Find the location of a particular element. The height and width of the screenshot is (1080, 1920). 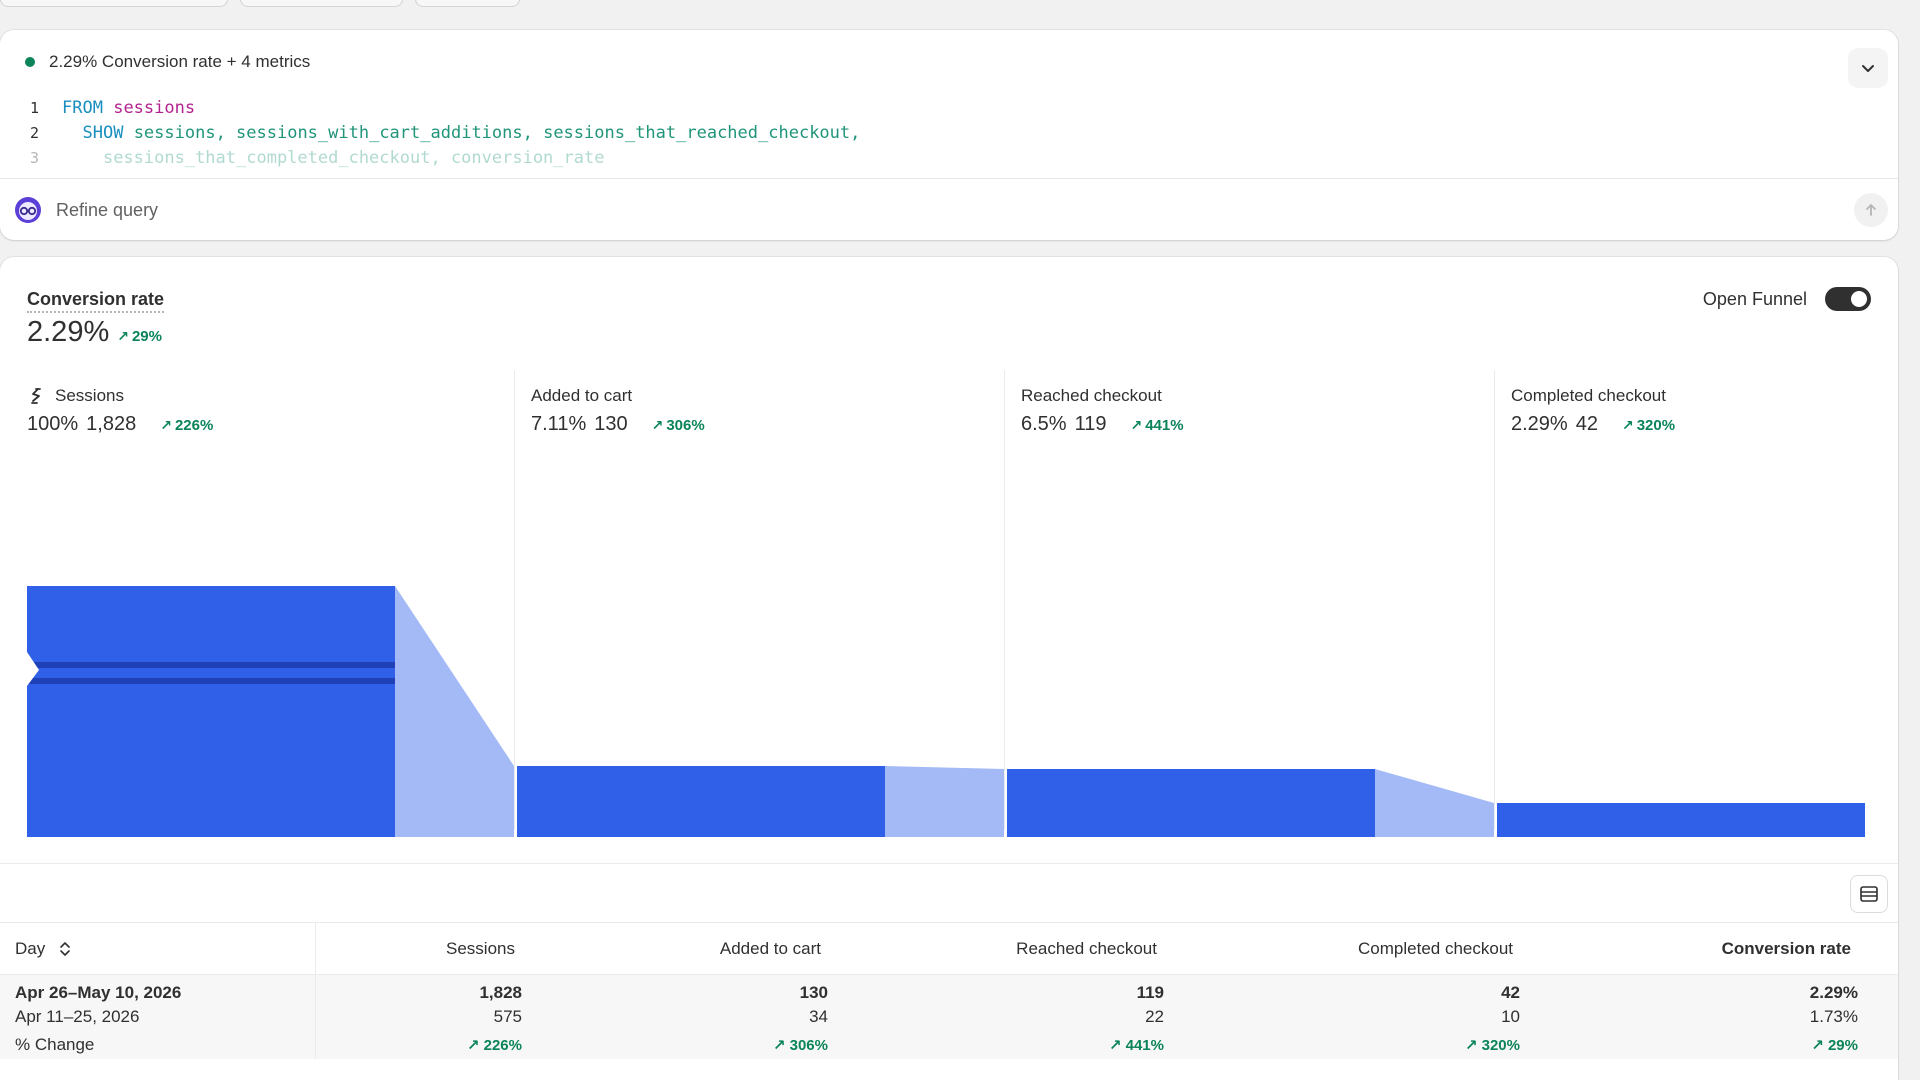

change-cell: ↗ 29% is located at coordinates (1725, 1045).